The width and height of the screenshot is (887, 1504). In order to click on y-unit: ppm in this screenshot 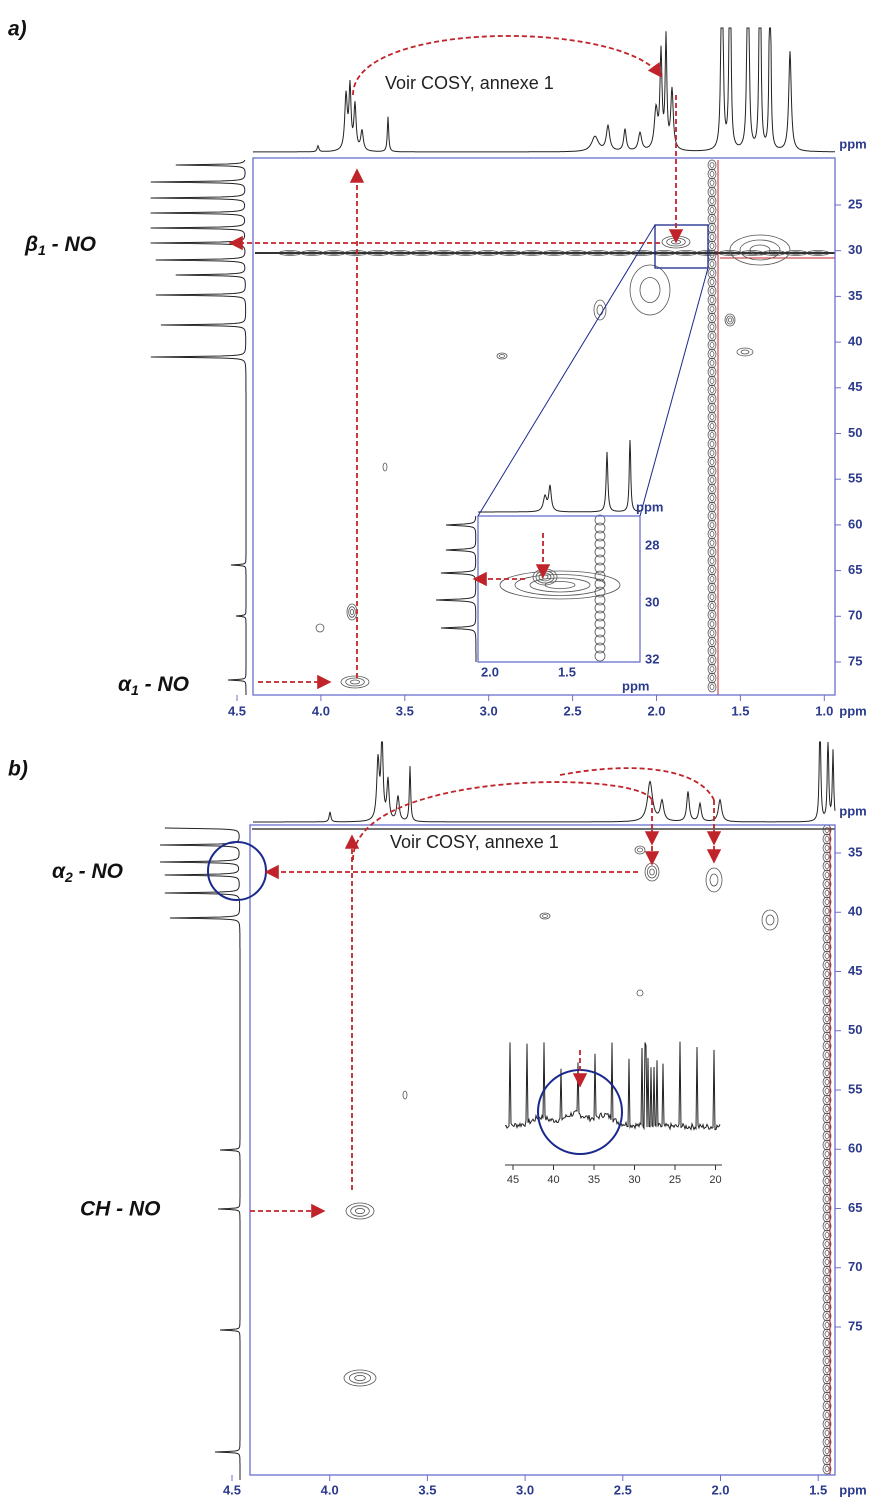, I will do `click(852, 810)`.